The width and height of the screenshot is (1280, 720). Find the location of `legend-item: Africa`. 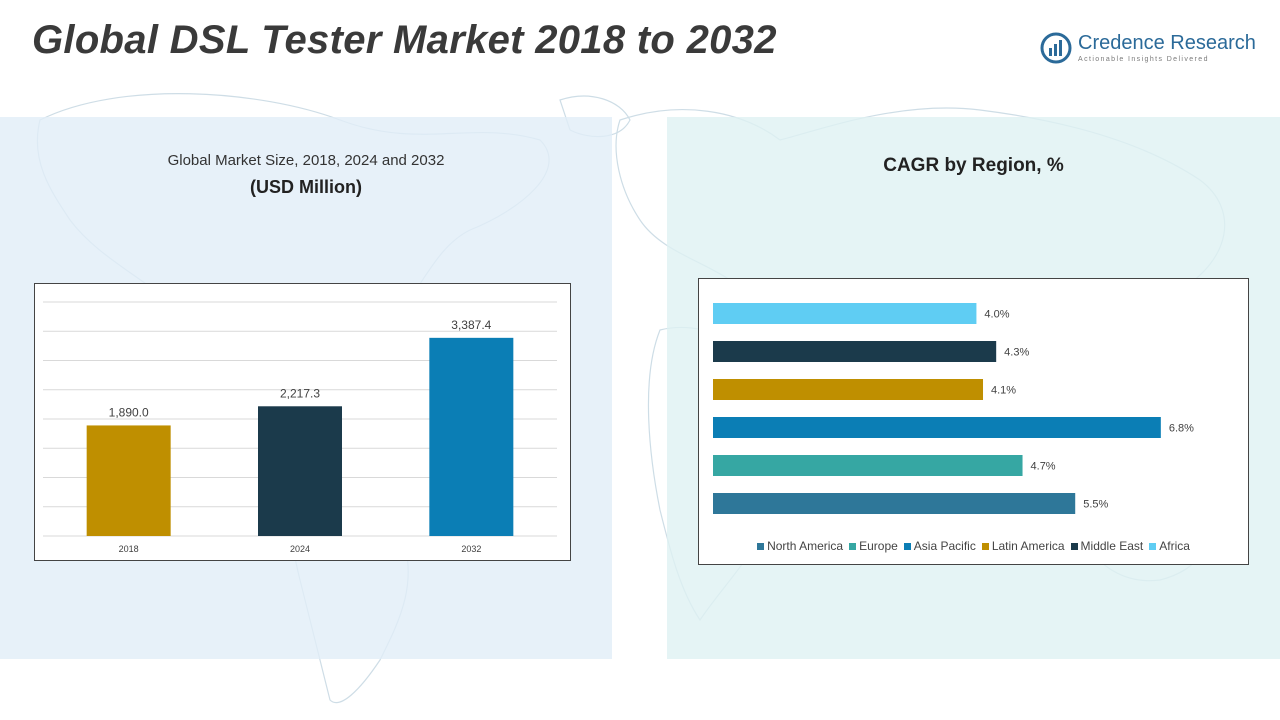

legend-item: Africa is located at coordinates (1169, 546).